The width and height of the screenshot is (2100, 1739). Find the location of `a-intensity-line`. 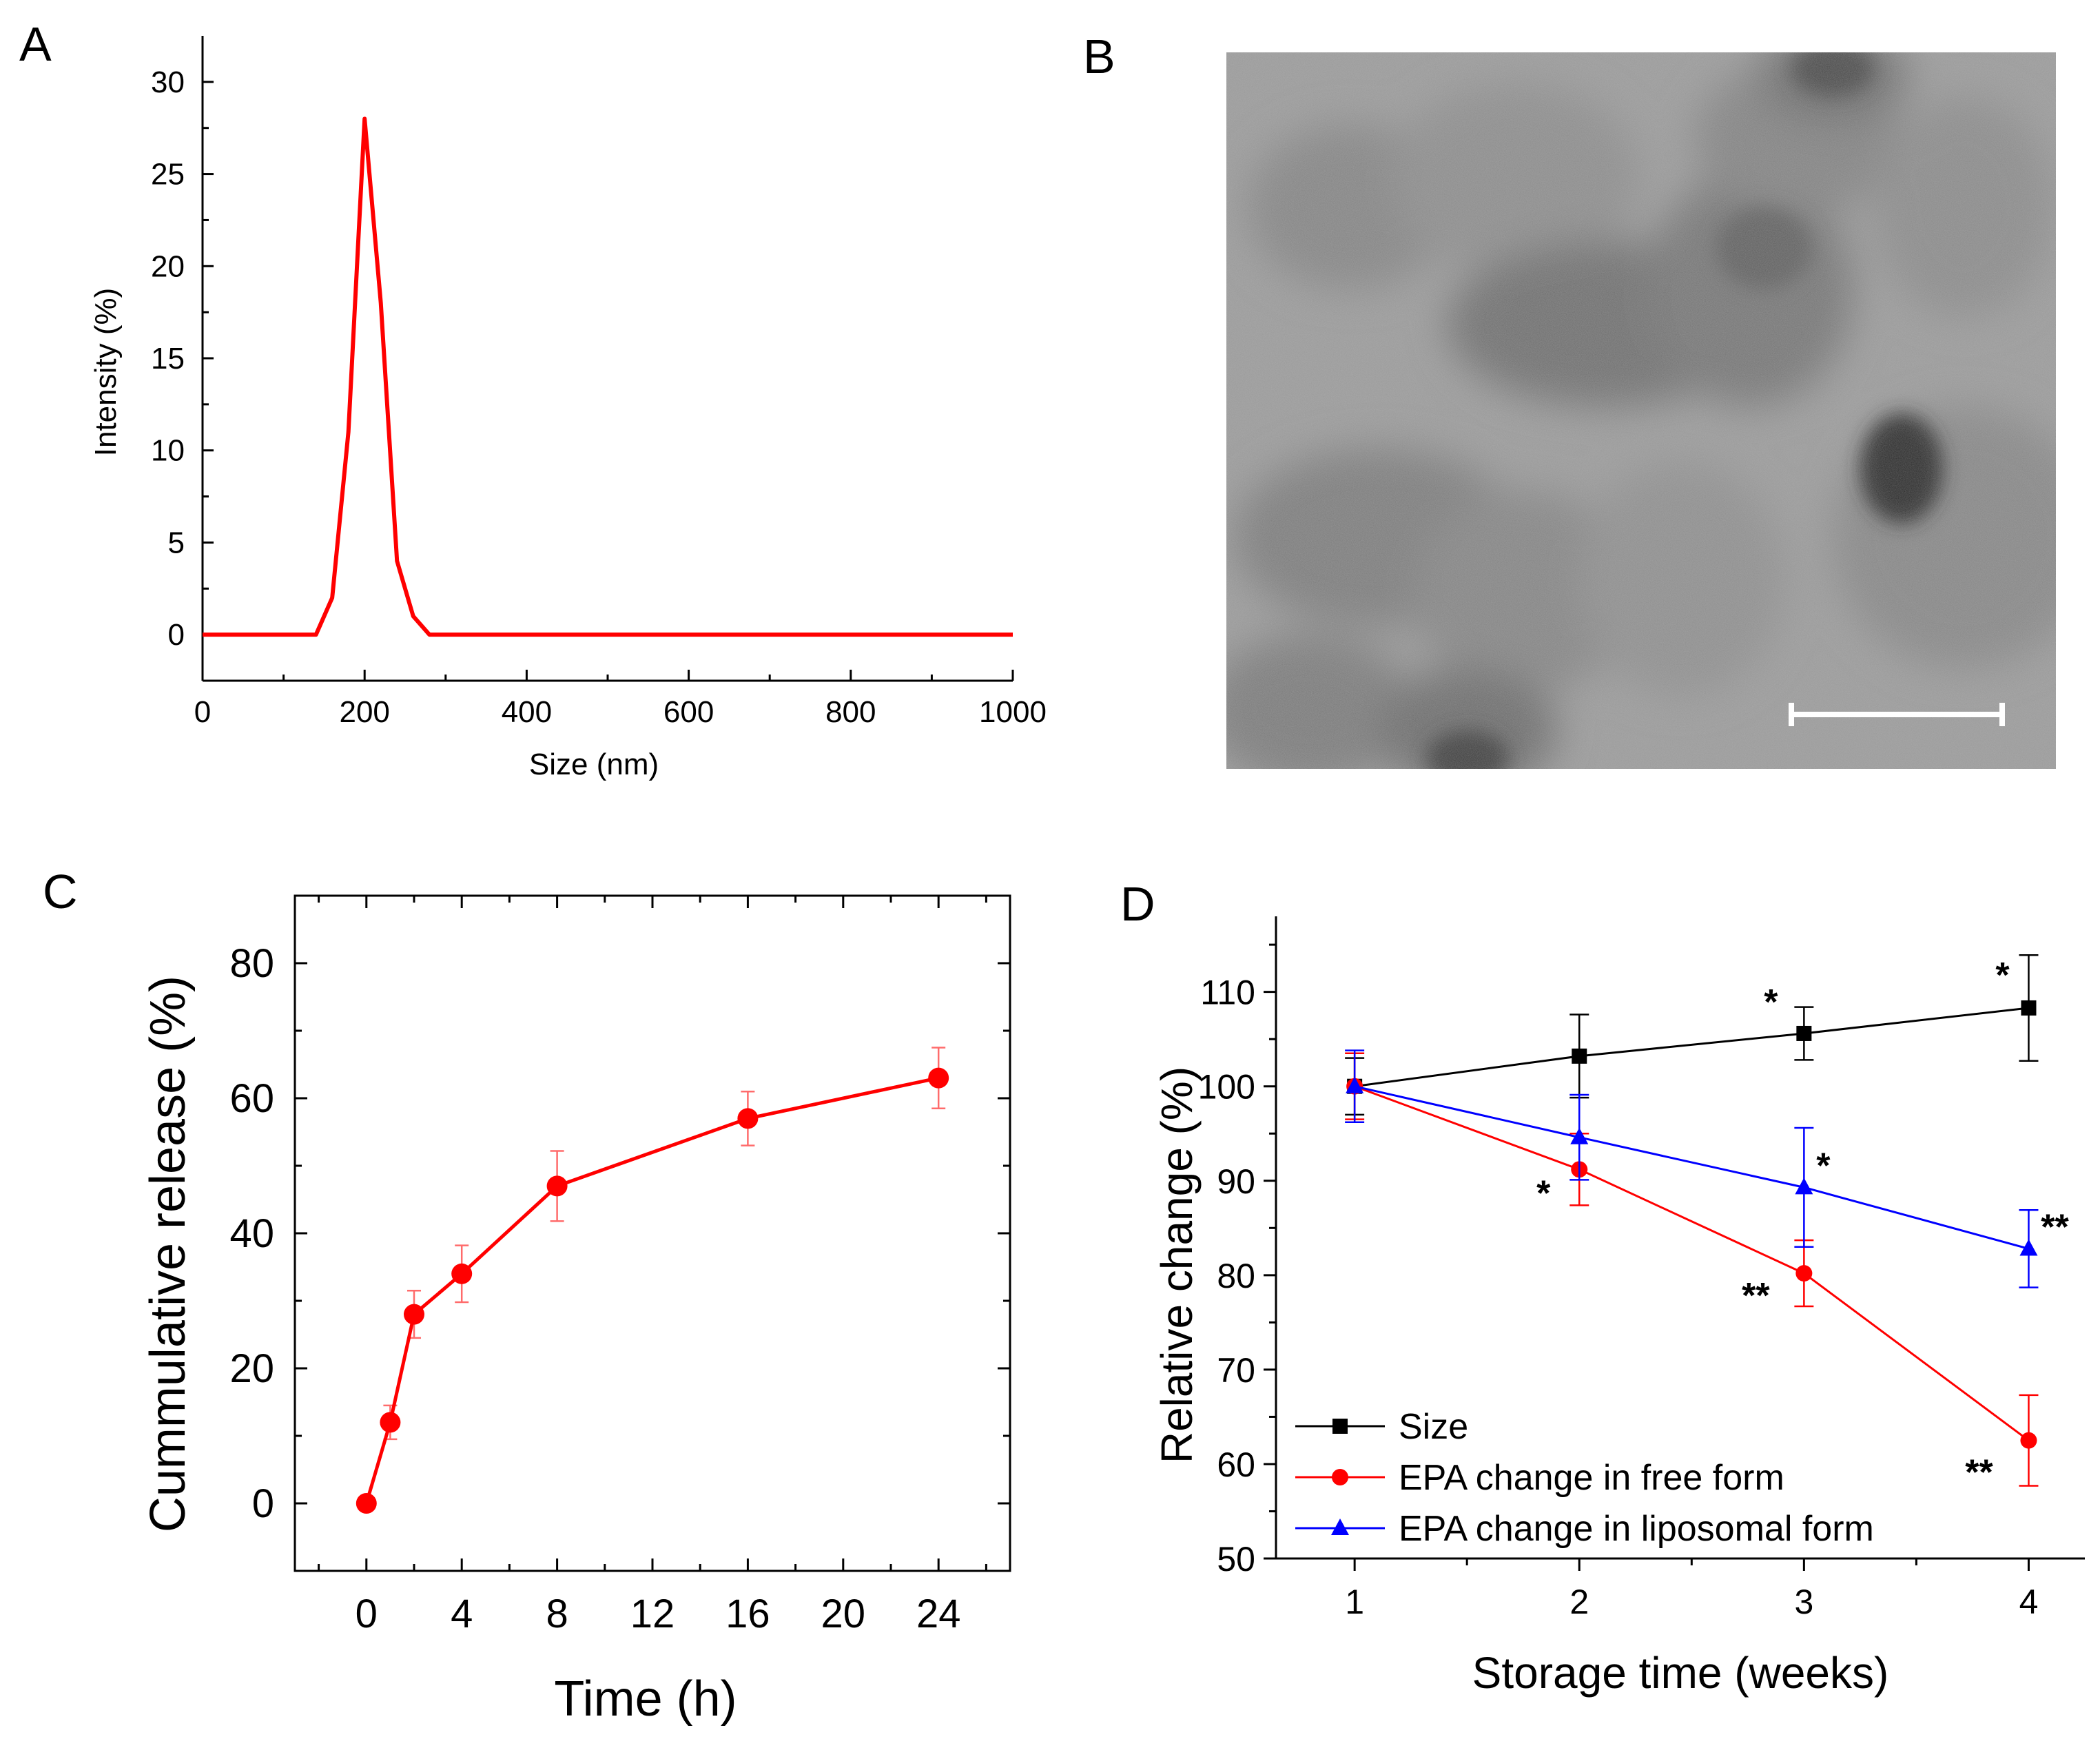

a-intensity-line is located at coordinates (608, 376).